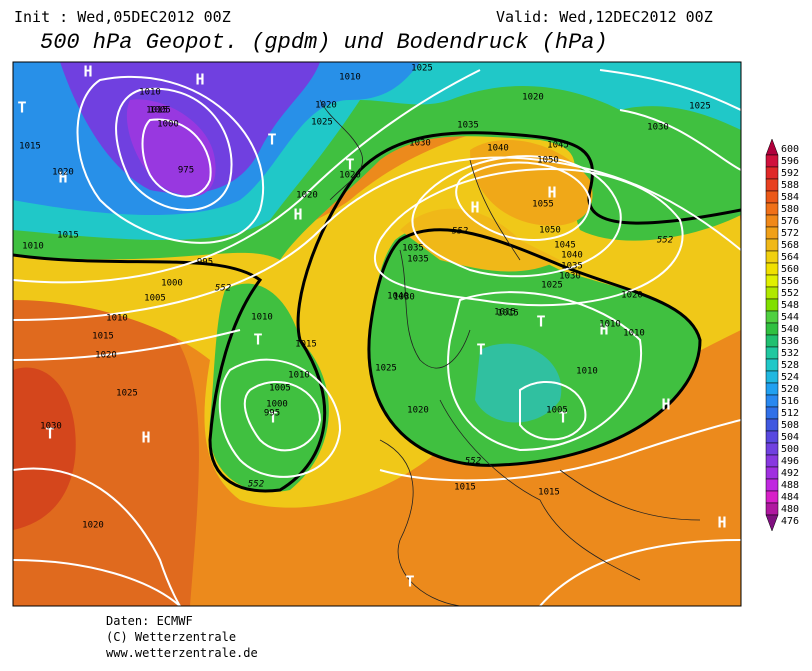 Image resolution: width=812 pixels, height=671 pixels. I want to click on isobar-label: 1000, so click(277, 405).